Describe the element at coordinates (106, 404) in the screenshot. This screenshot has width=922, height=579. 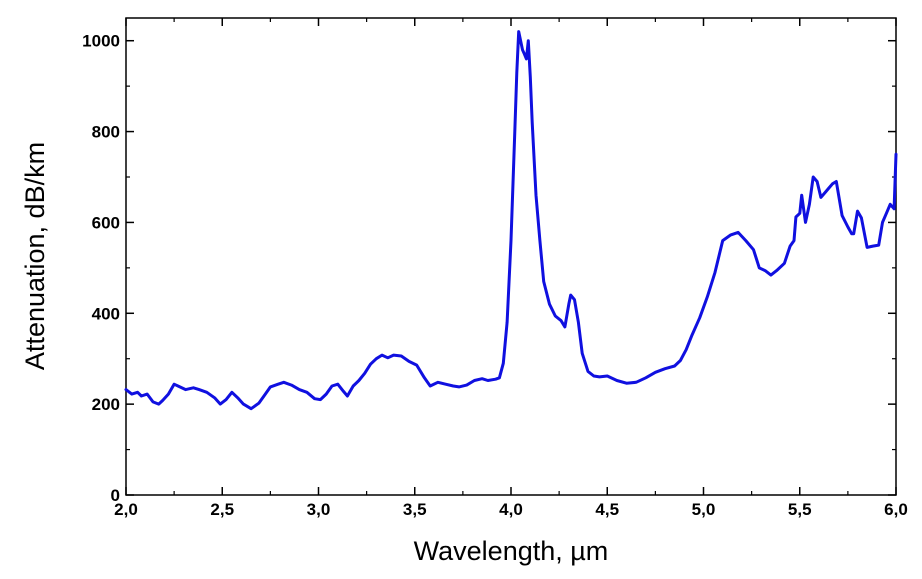
I see `y-tick-label: 200` at that location.